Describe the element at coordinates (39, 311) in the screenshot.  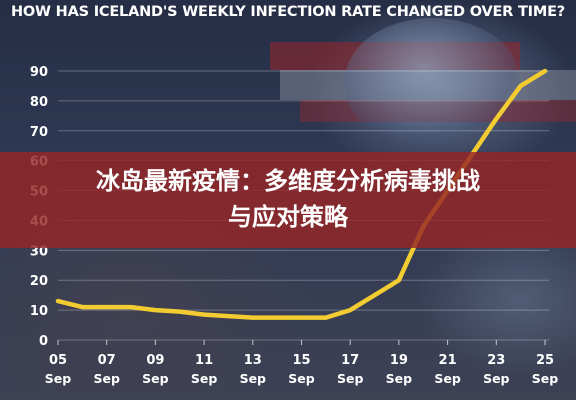
I see `y-tick-label: 10` at that location.